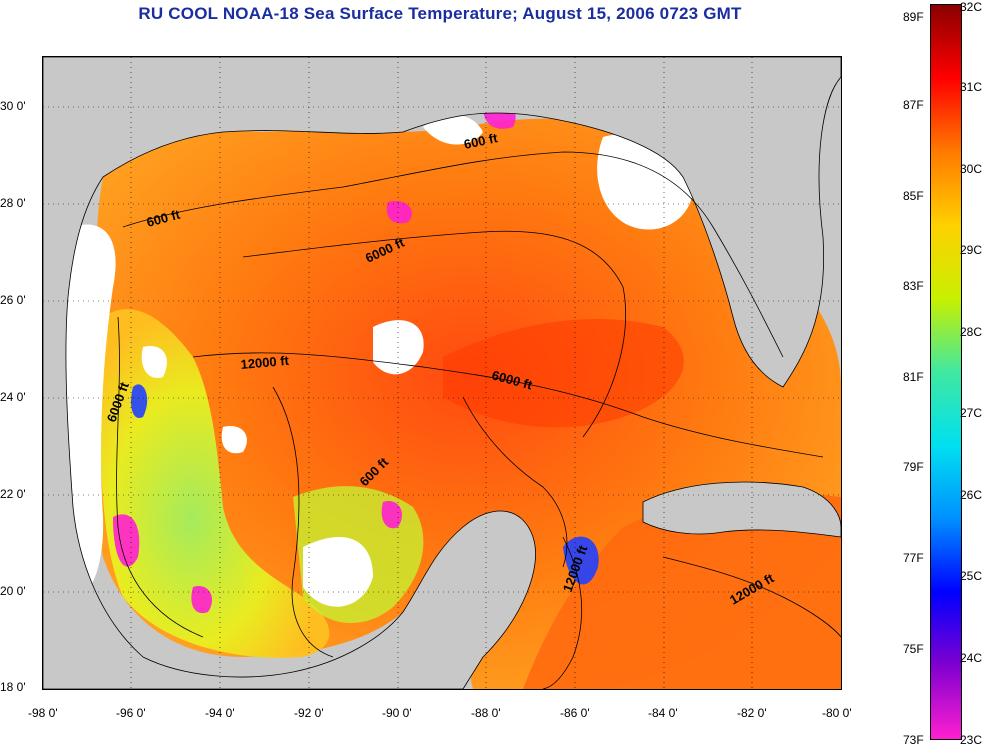  What do you see at coordinates (971, 7) in the screenshot?
I see `colorbar-celsius-label: 32C` at bounding box center [971, 7].